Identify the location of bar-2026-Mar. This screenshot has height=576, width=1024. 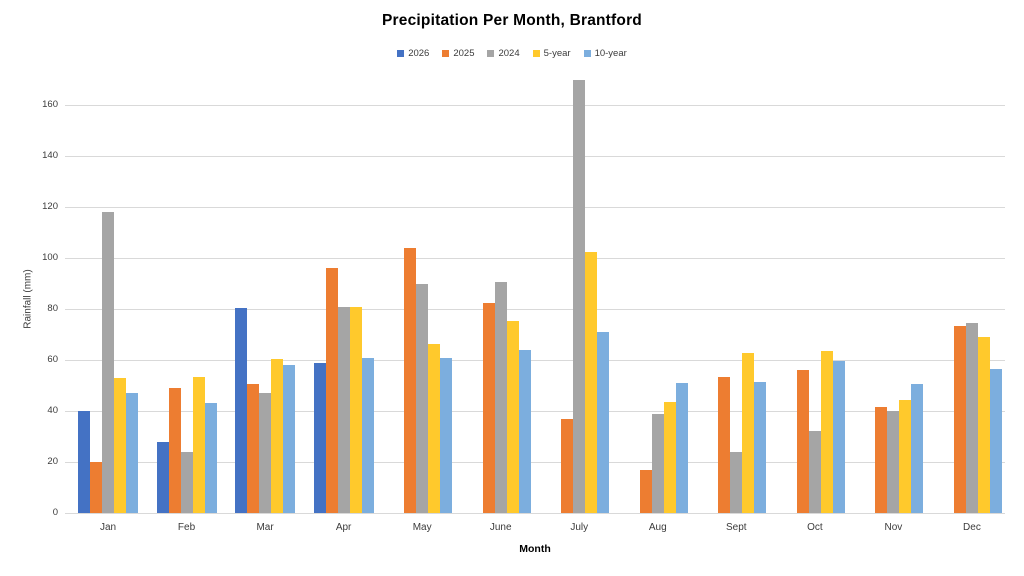
(241, 410).